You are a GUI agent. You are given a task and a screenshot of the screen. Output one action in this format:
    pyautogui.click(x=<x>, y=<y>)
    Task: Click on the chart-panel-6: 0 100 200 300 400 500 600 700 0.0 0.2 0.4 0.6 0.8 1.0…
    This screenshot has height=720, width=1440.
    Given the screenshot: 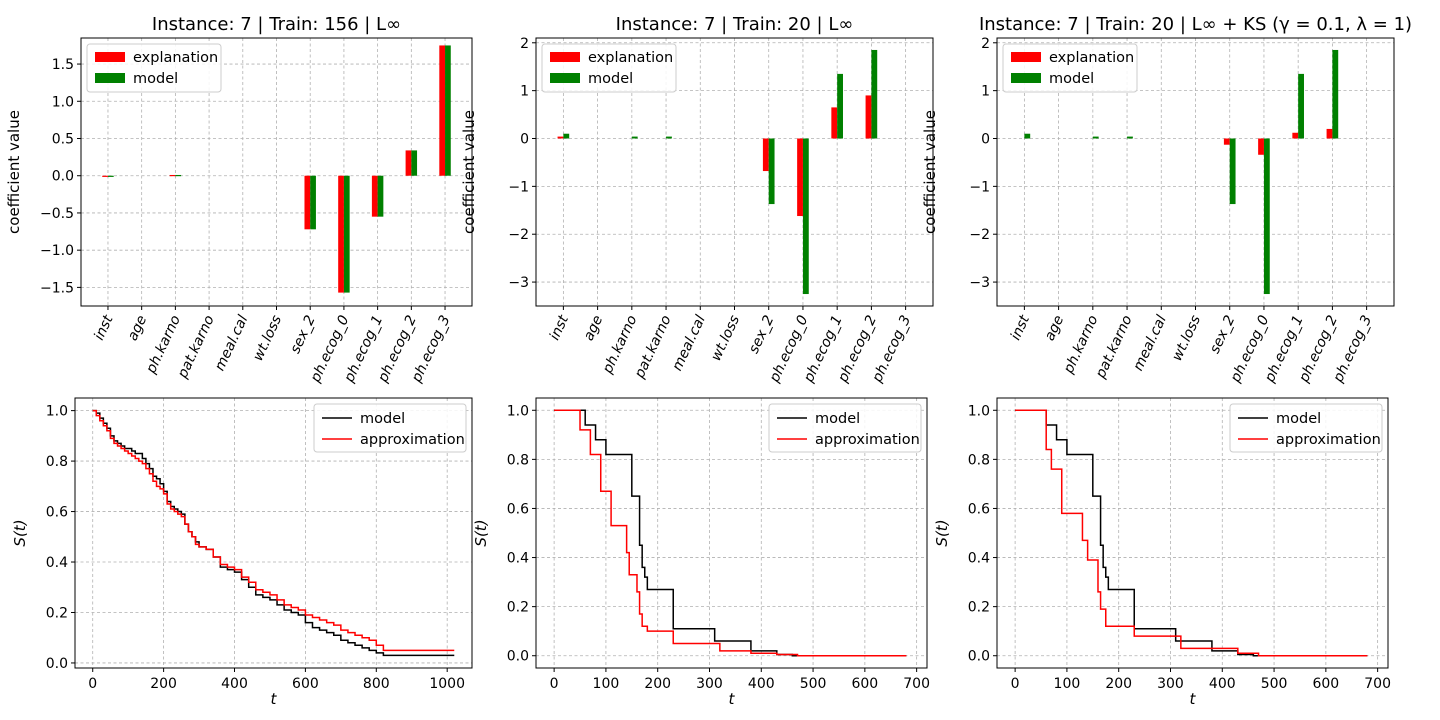 What is the action you would take?
    pyautogui.click(x=1162, y=552)
    